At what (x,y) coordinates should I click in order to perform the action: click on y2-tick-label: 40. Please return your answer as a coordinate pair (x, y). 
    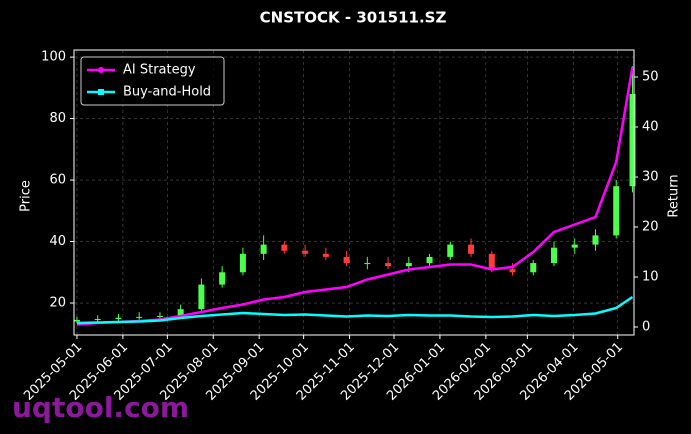
    Looking at the image, I should click on (650, 127).